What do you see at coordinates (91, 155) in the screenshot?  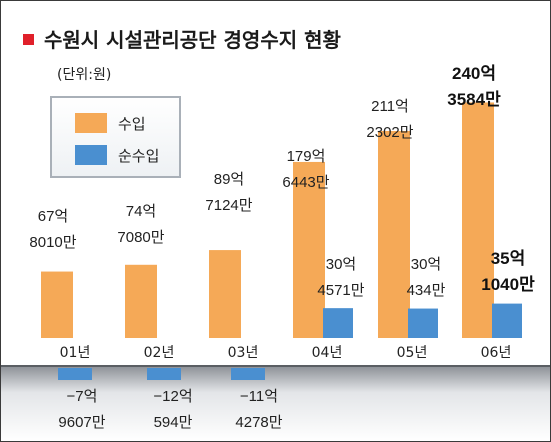 I see `legend-swatch-net-income` at bounding box center [91, 155].